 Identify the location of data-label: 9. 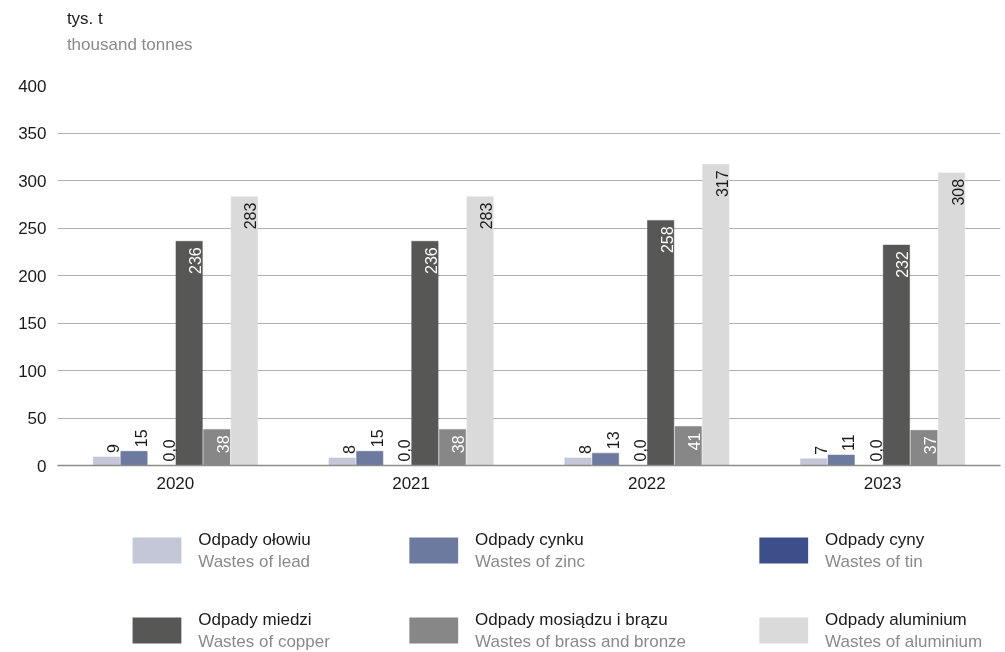
(114, 448).